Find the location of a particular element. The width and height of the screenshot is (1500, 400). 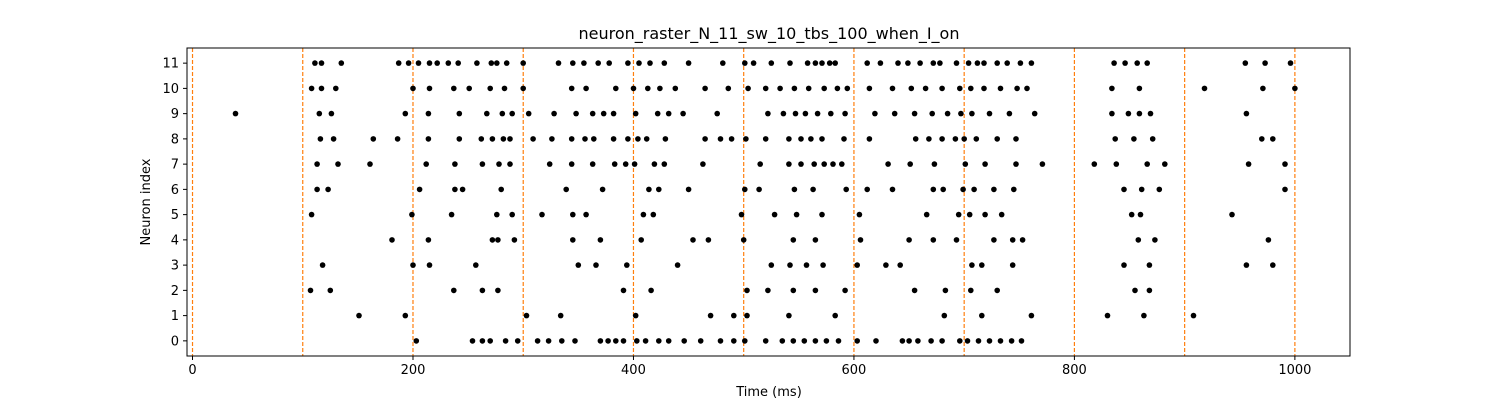

x-axis-label: Time (ms) is located at coordinates (768, 392).